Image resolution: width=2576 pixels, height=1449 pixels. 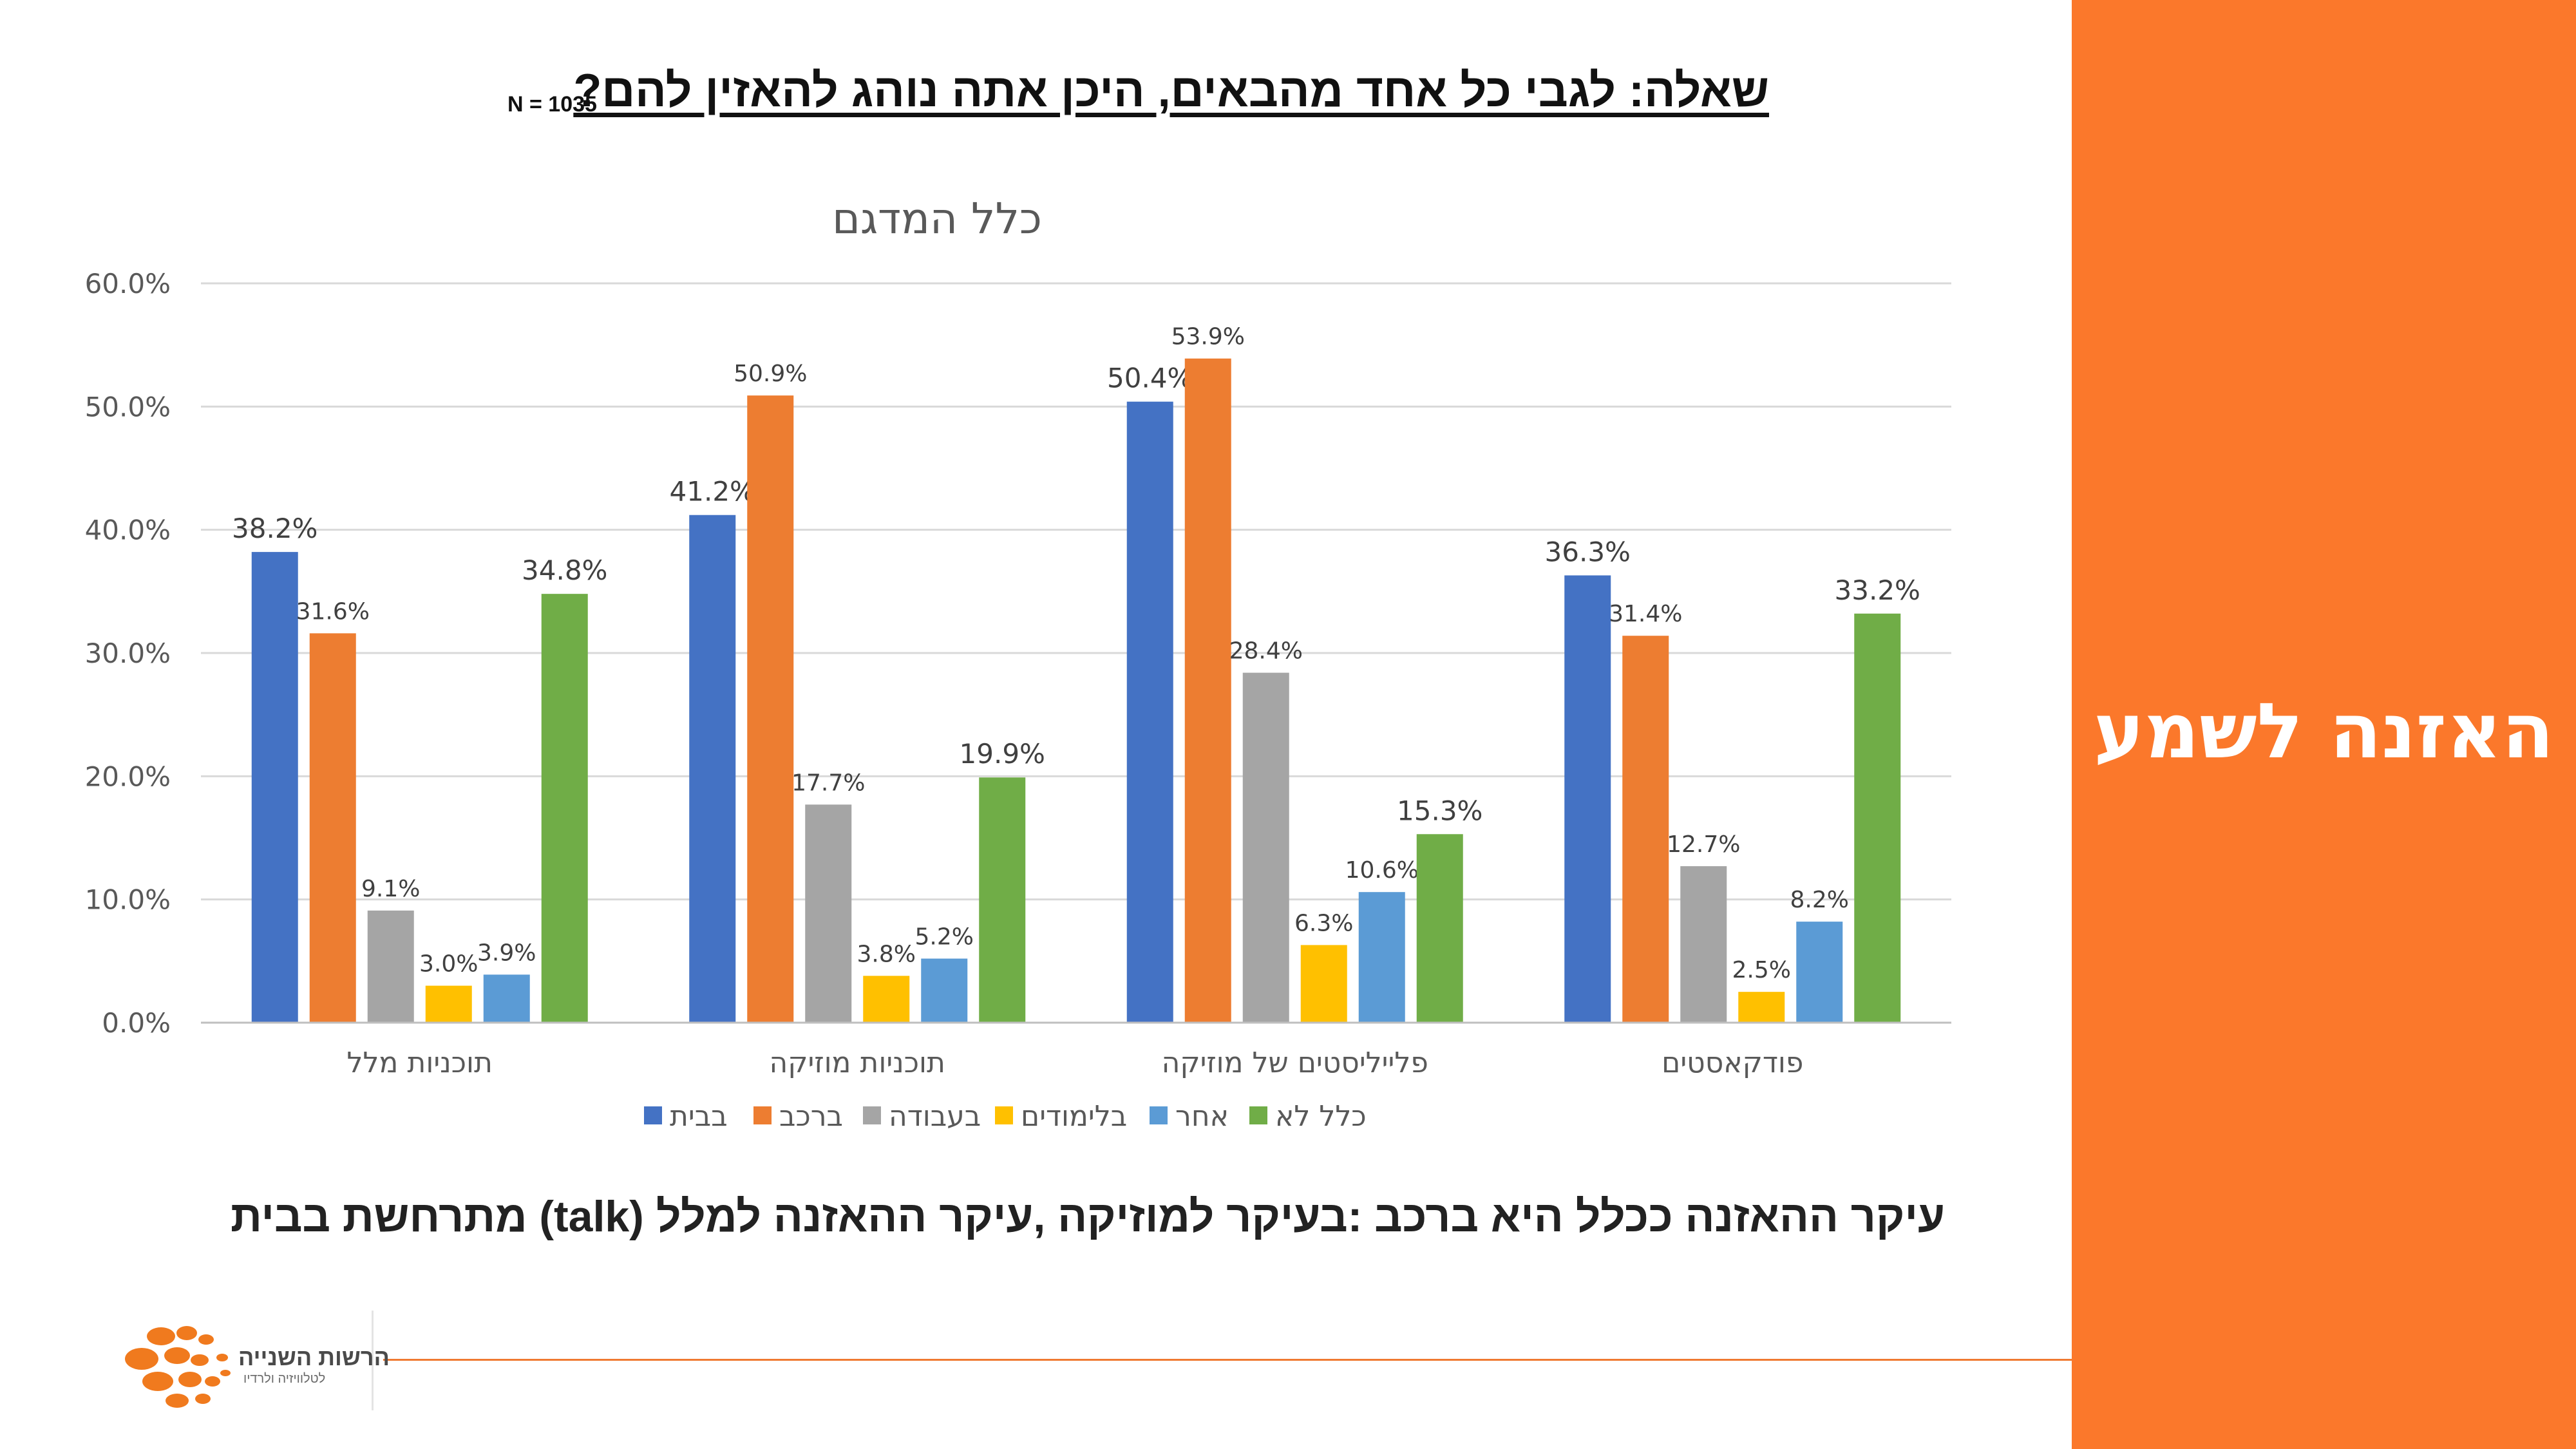 What do you see at coordinates (285, 1379) in the screenshot?
I see `logo-subtext: לטלוויזיה ולרדיו` at bounding box center [285, 1379].